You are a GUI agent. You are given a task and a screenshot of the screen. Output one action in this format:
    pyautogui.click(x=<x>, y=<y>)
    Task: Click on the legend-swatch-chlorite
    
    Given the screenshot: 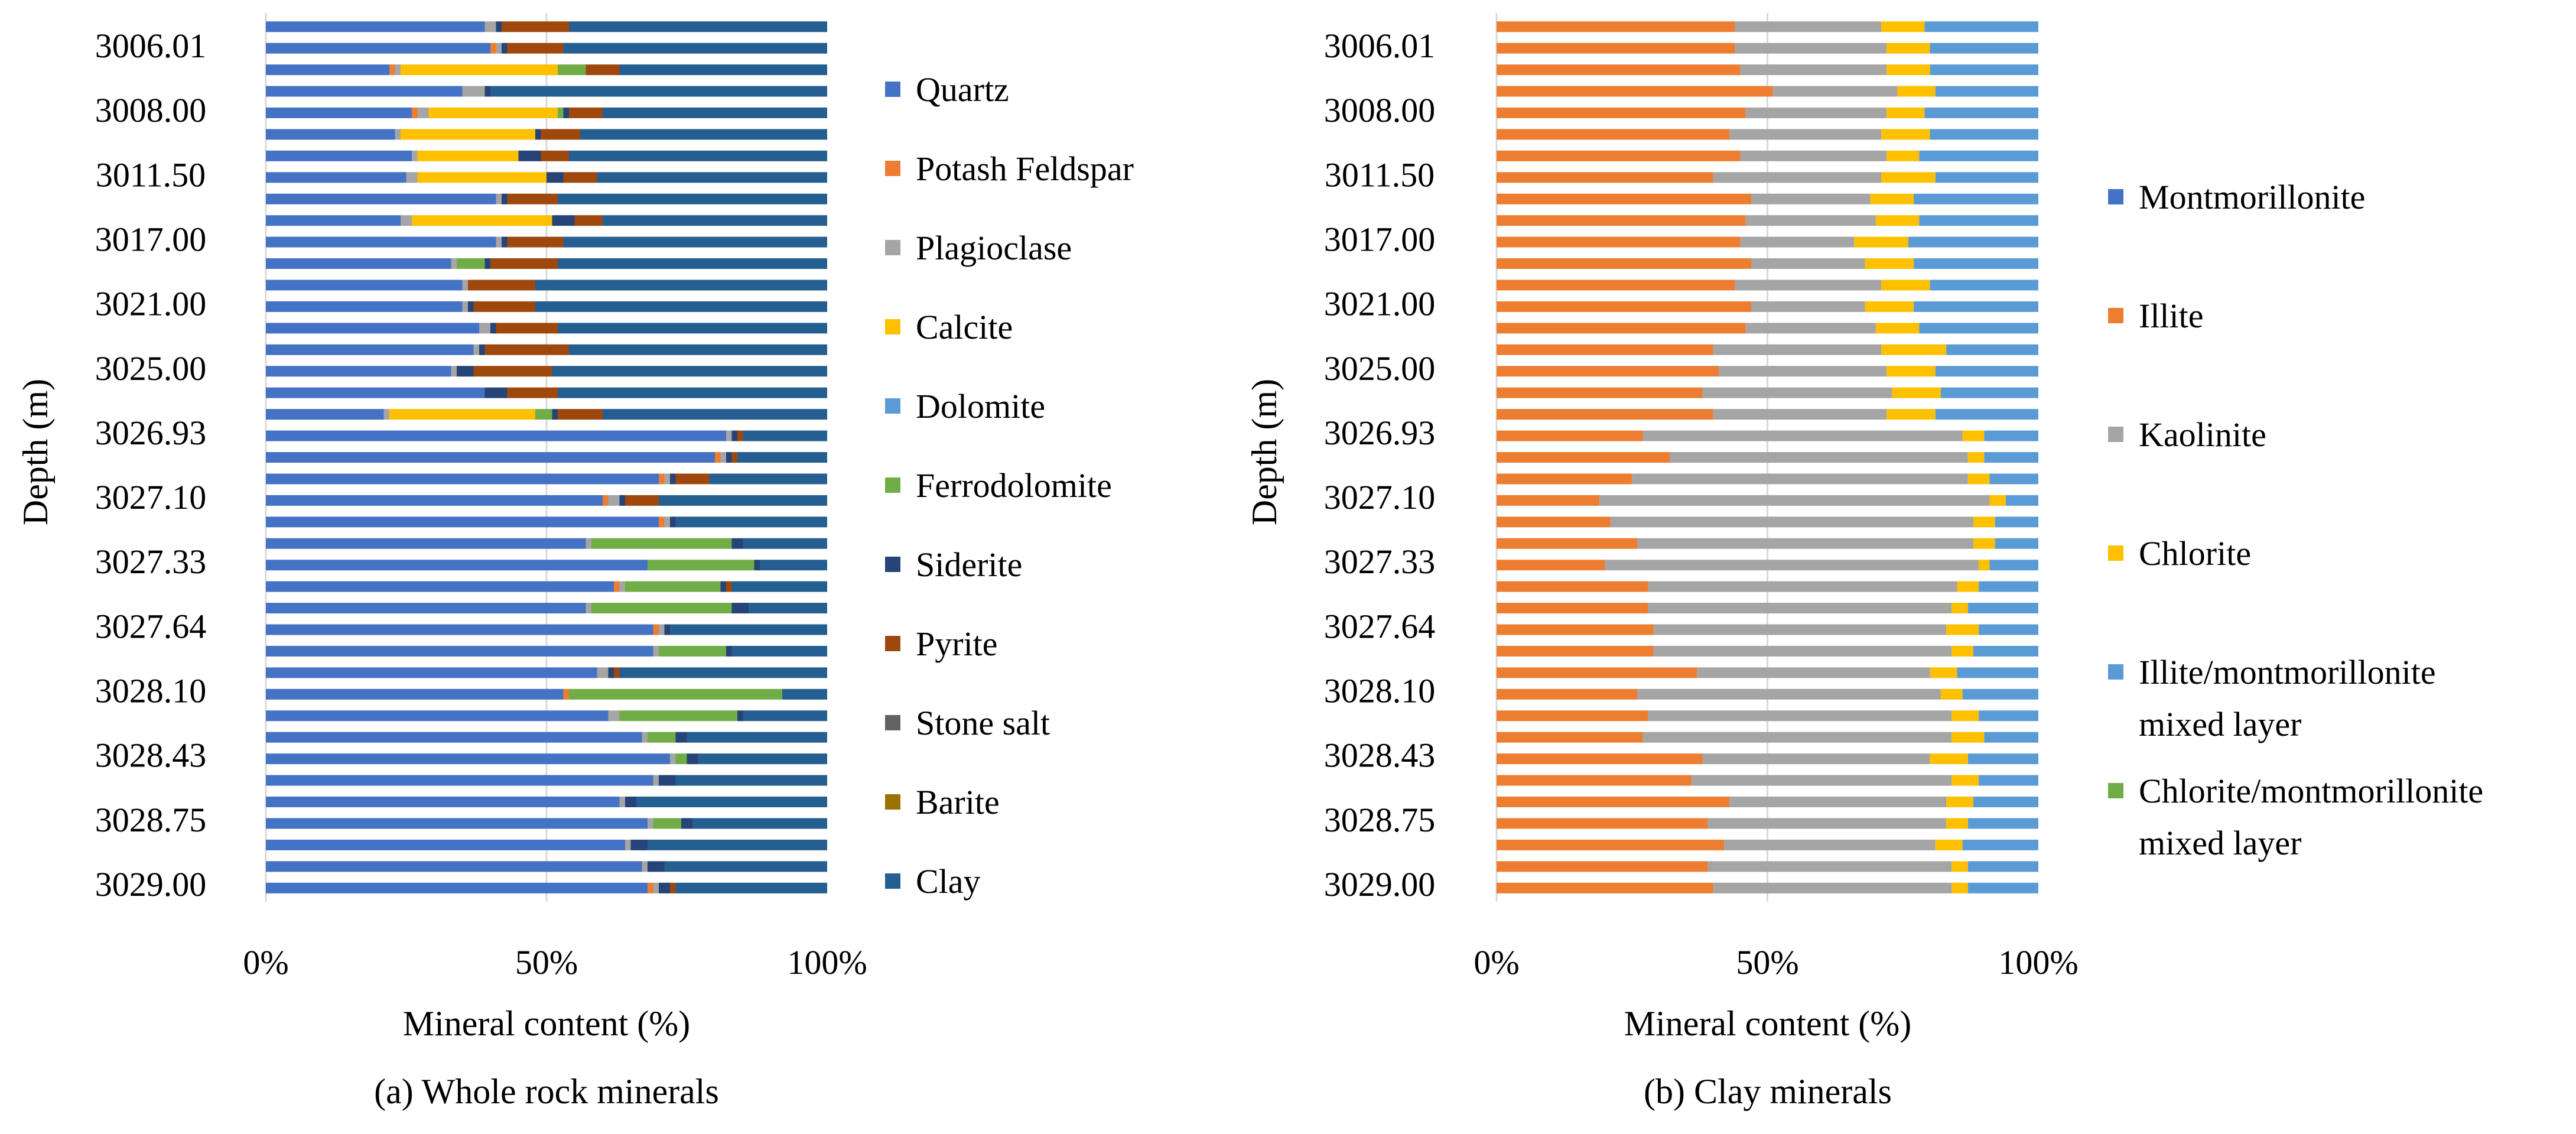 What is the action you would take?
    pyautogui.click(x=2115, y=553)
    